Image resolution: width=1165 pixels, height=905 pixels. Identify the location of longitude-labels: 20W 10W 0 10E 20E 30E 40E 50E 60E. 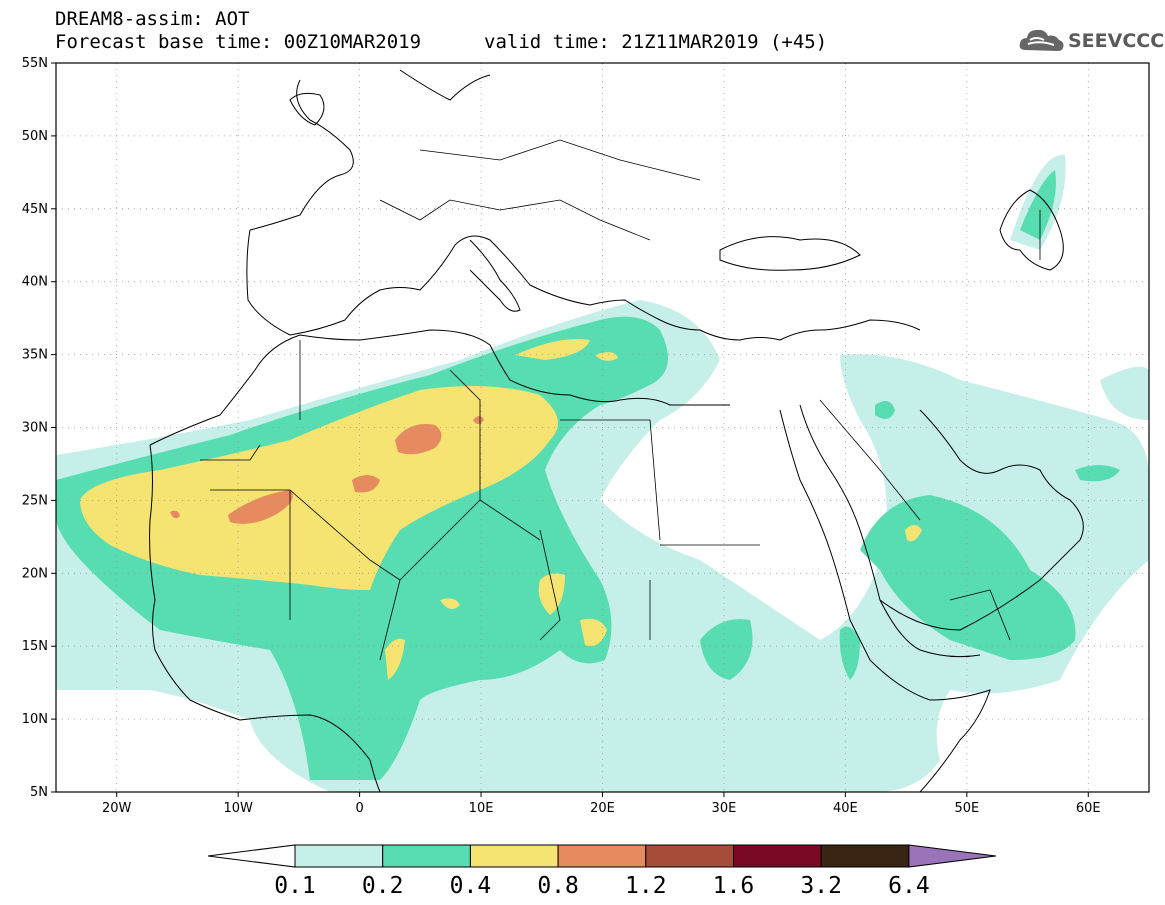
(601, 804).